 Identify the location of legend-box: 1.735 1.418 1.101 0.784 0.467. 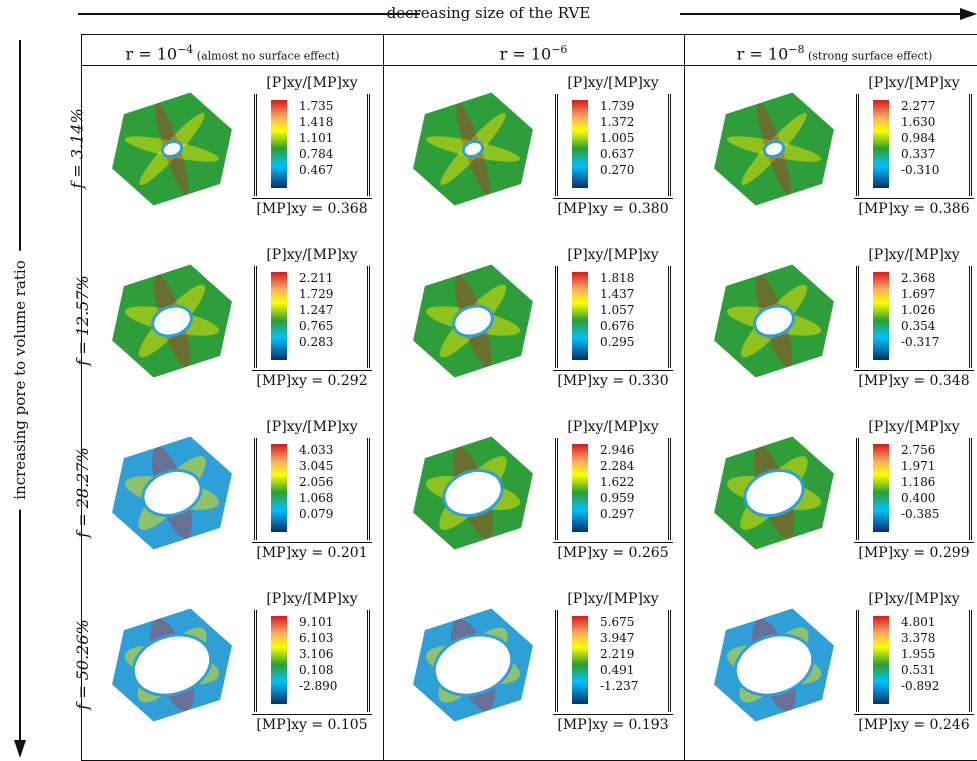
(312, 145).